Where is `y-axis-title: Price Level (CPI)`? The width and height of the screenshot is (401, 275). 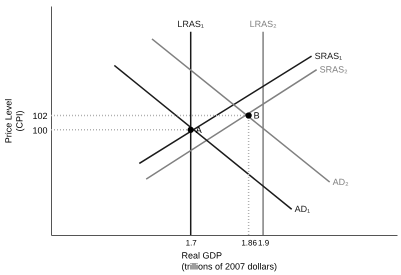 y-axis-title: Price Level (CPI) is located at coordinates (14, 121).